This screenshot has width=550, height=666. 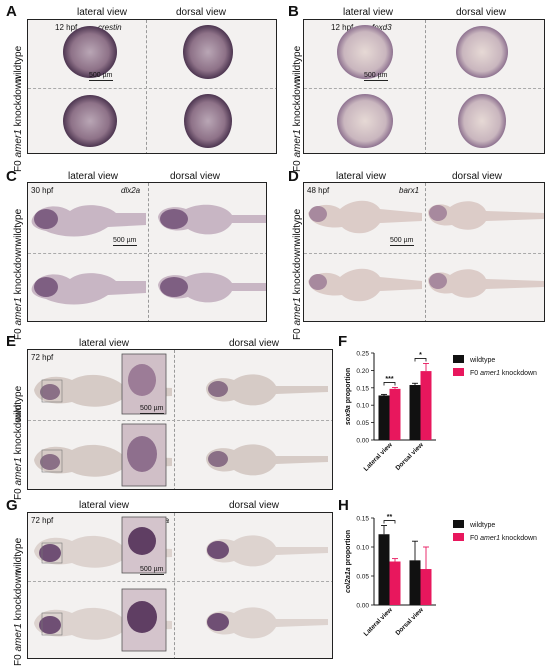 What do you see at coordinates (390, 517) in the screenshot?
I see `significance-label: **` at bounding box center [390, 517].